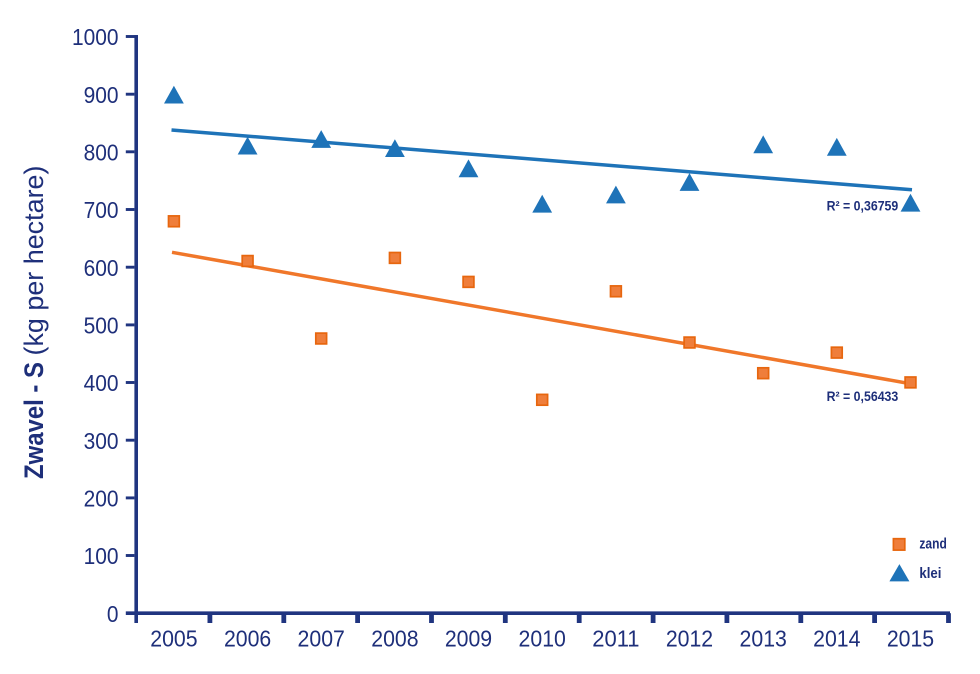  What do you see at coordinates (321, 638) in the screenshot?
I see `svg-text: 2007` at bounding box center [321, 638].